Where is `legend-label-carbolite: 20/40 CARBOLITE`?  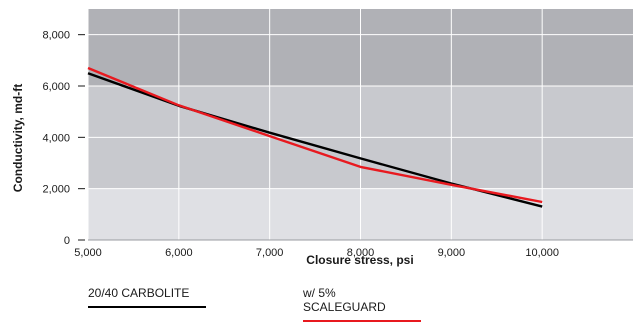 legend-label-carbolite: 20/40 CARBOLITE is located at coordinates (139, 293).